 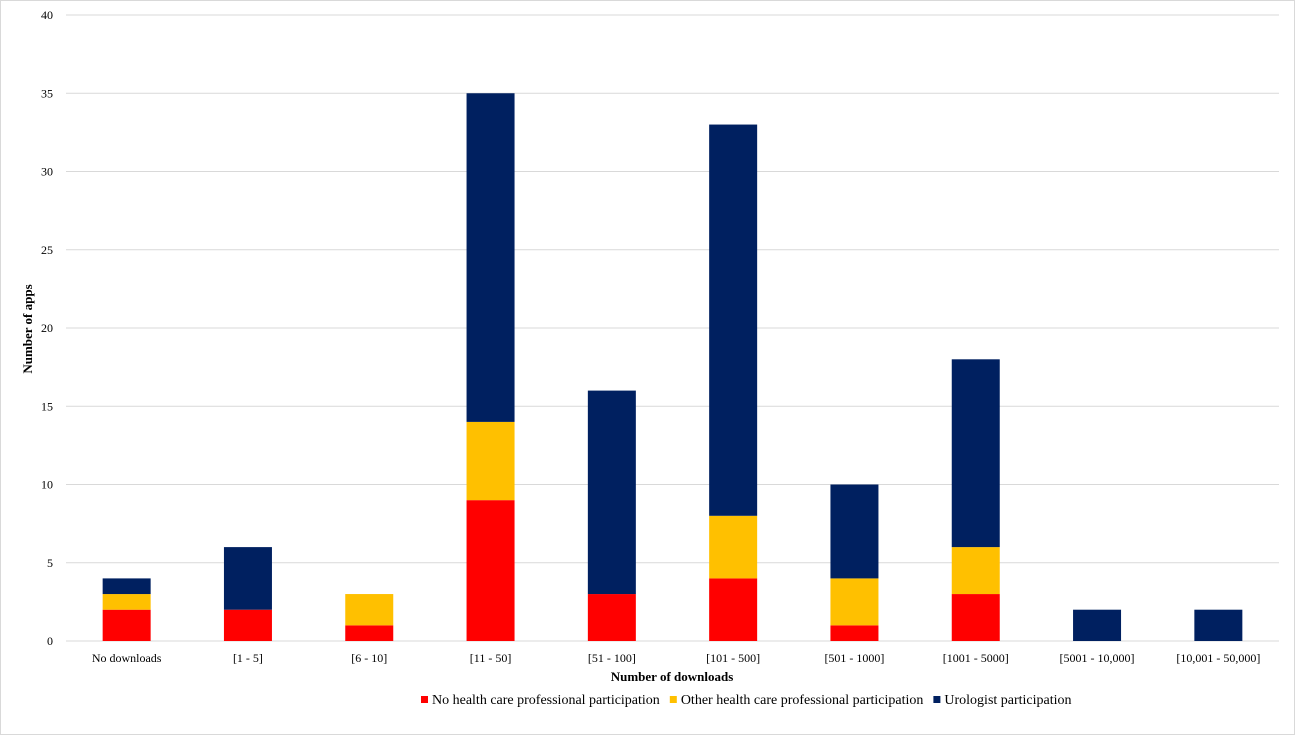 I want to click on x-axis-title: Number of downloads, so click(x=672, y=676).